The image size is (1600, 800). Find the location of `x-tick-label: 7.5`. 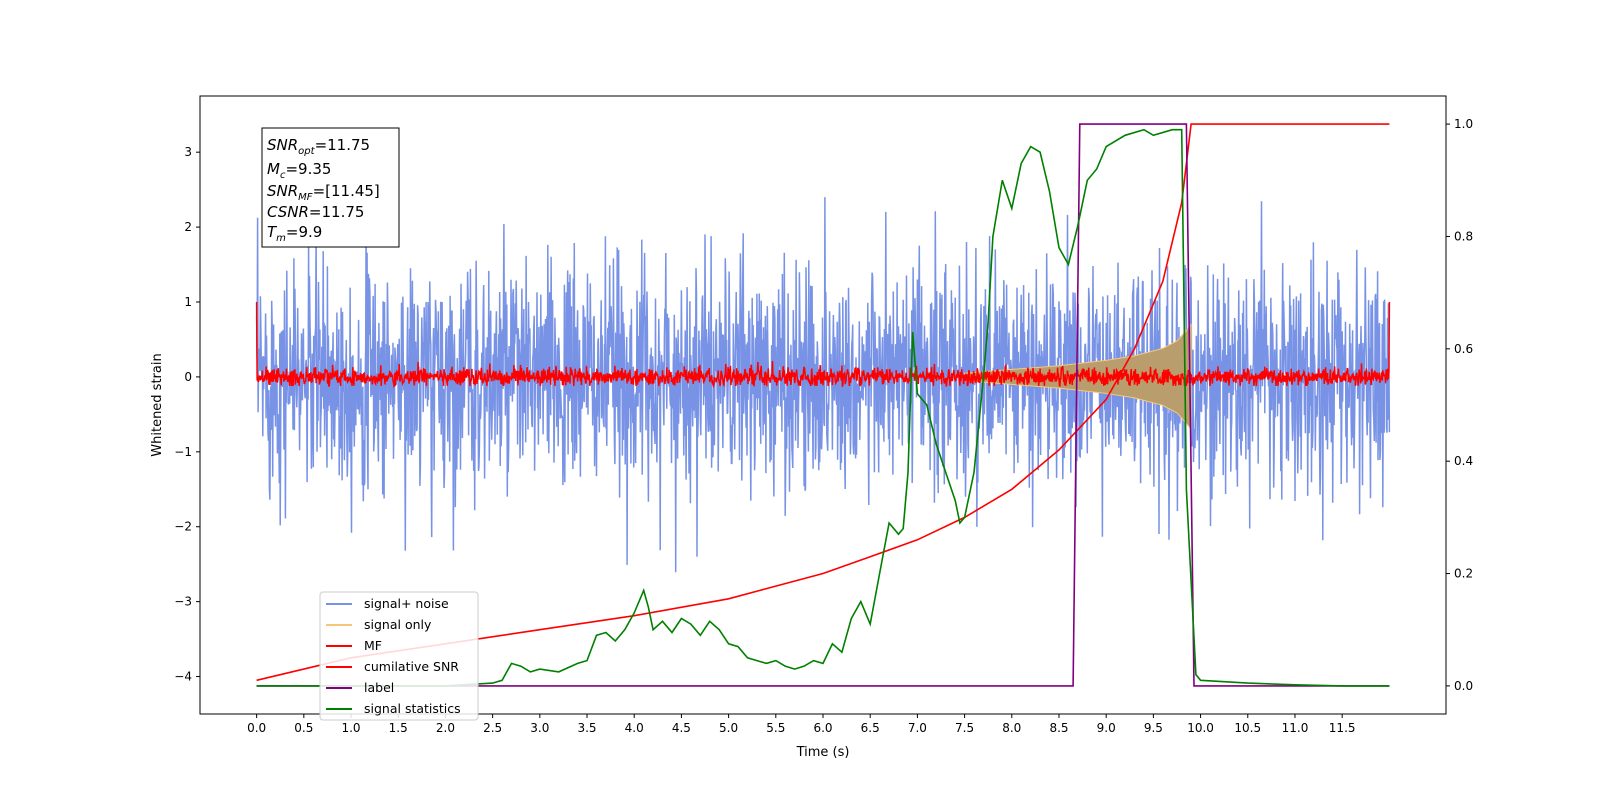

x-tick-label: 7.5 is located at coordinates (964, 728).